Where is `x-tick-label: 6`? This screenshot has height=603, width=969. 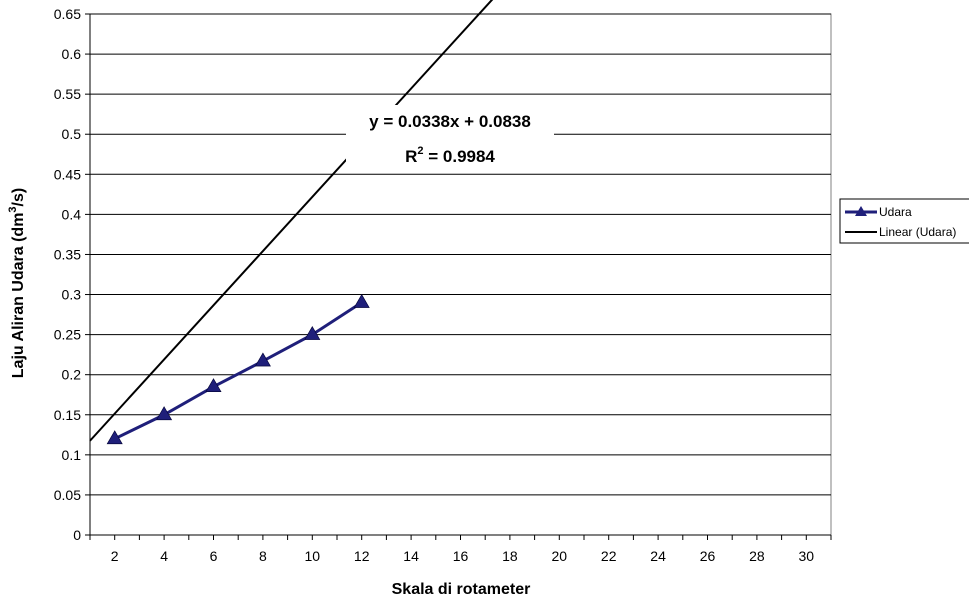
x-tick-label: 6 is located at coordinates (214, 556).